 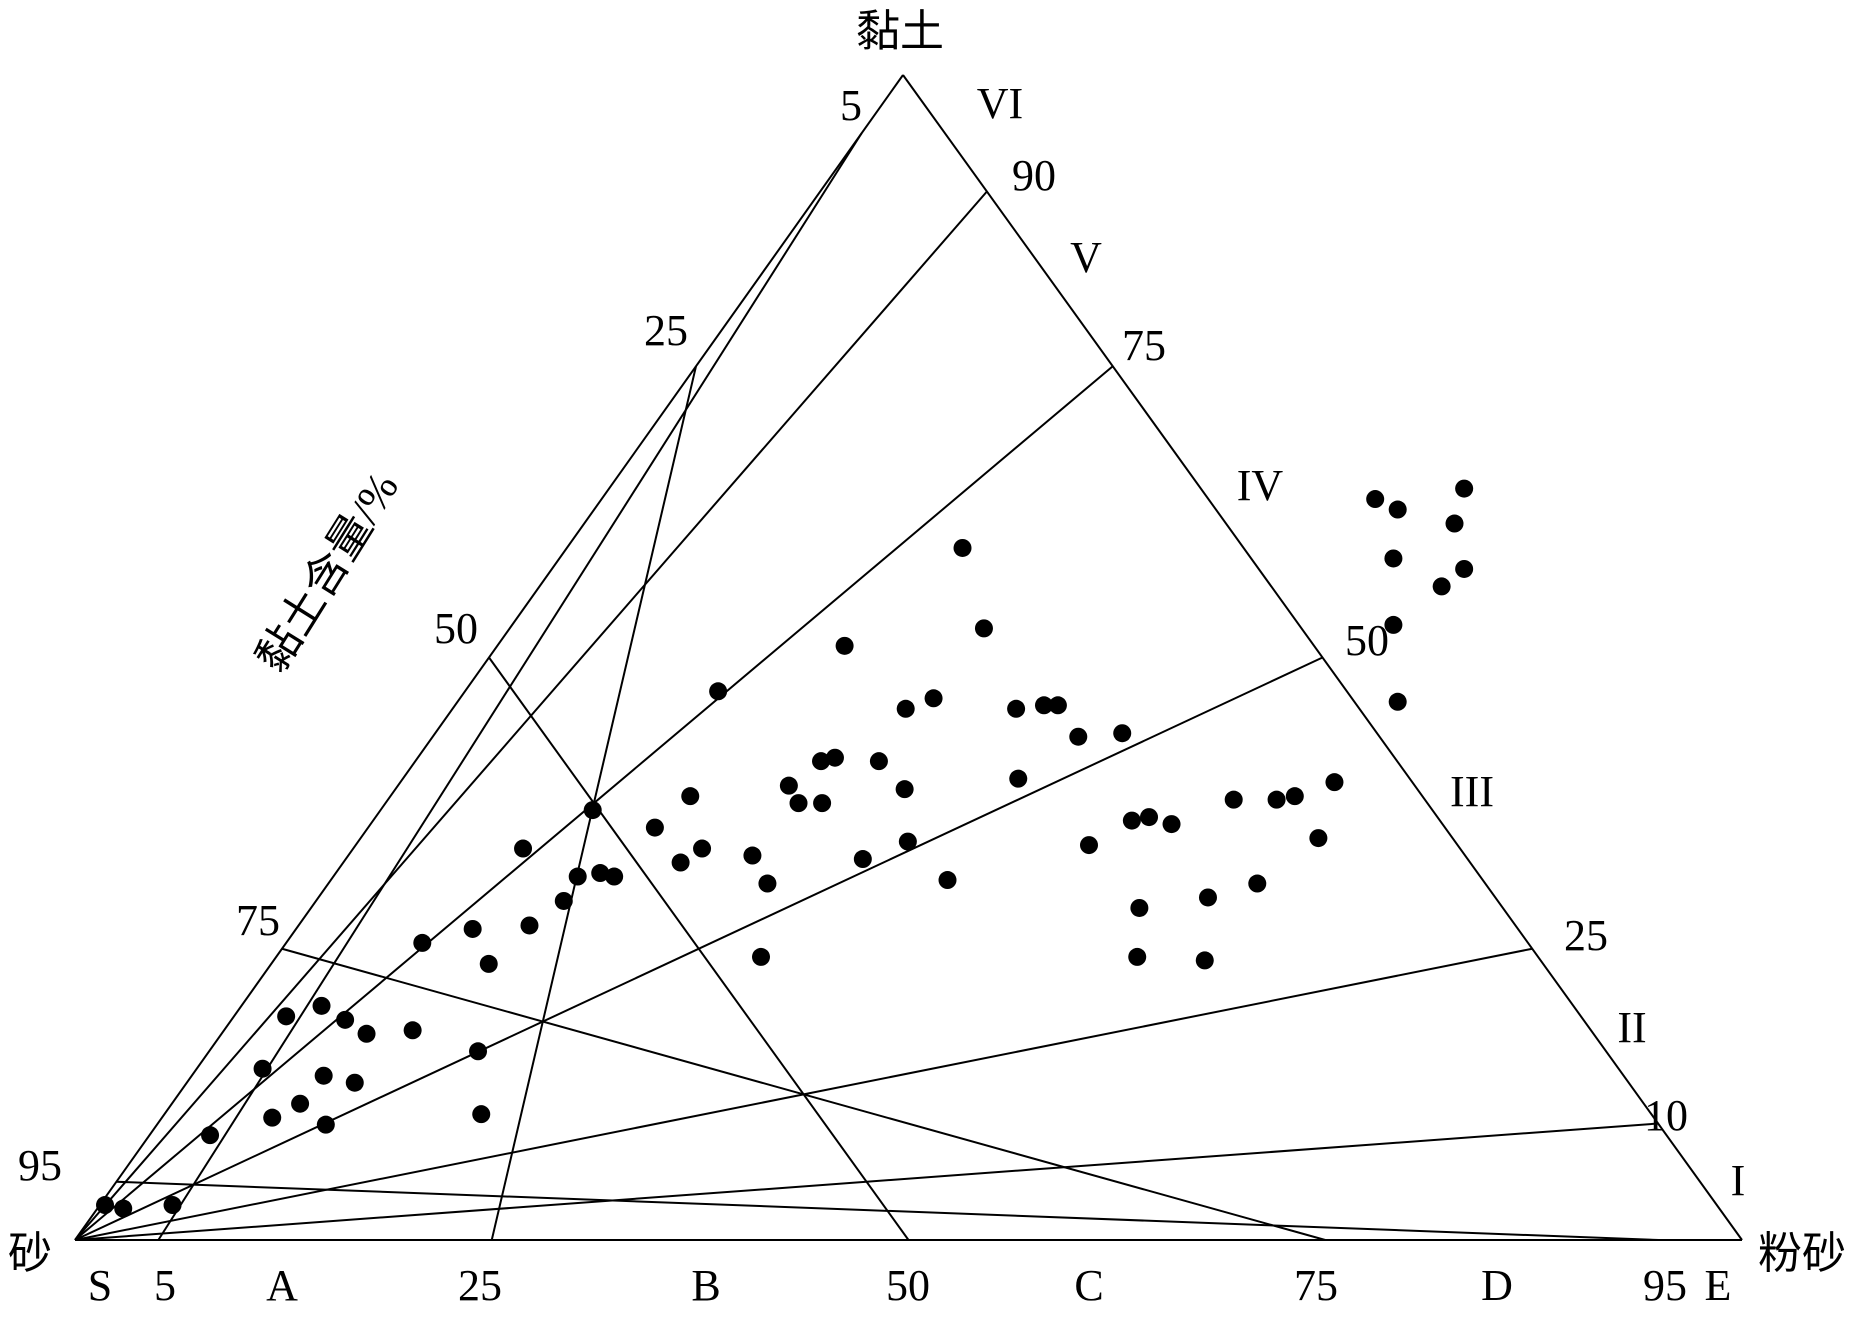 I want to click on bottom-tick-3: 25, so click(x=480, y=1285).